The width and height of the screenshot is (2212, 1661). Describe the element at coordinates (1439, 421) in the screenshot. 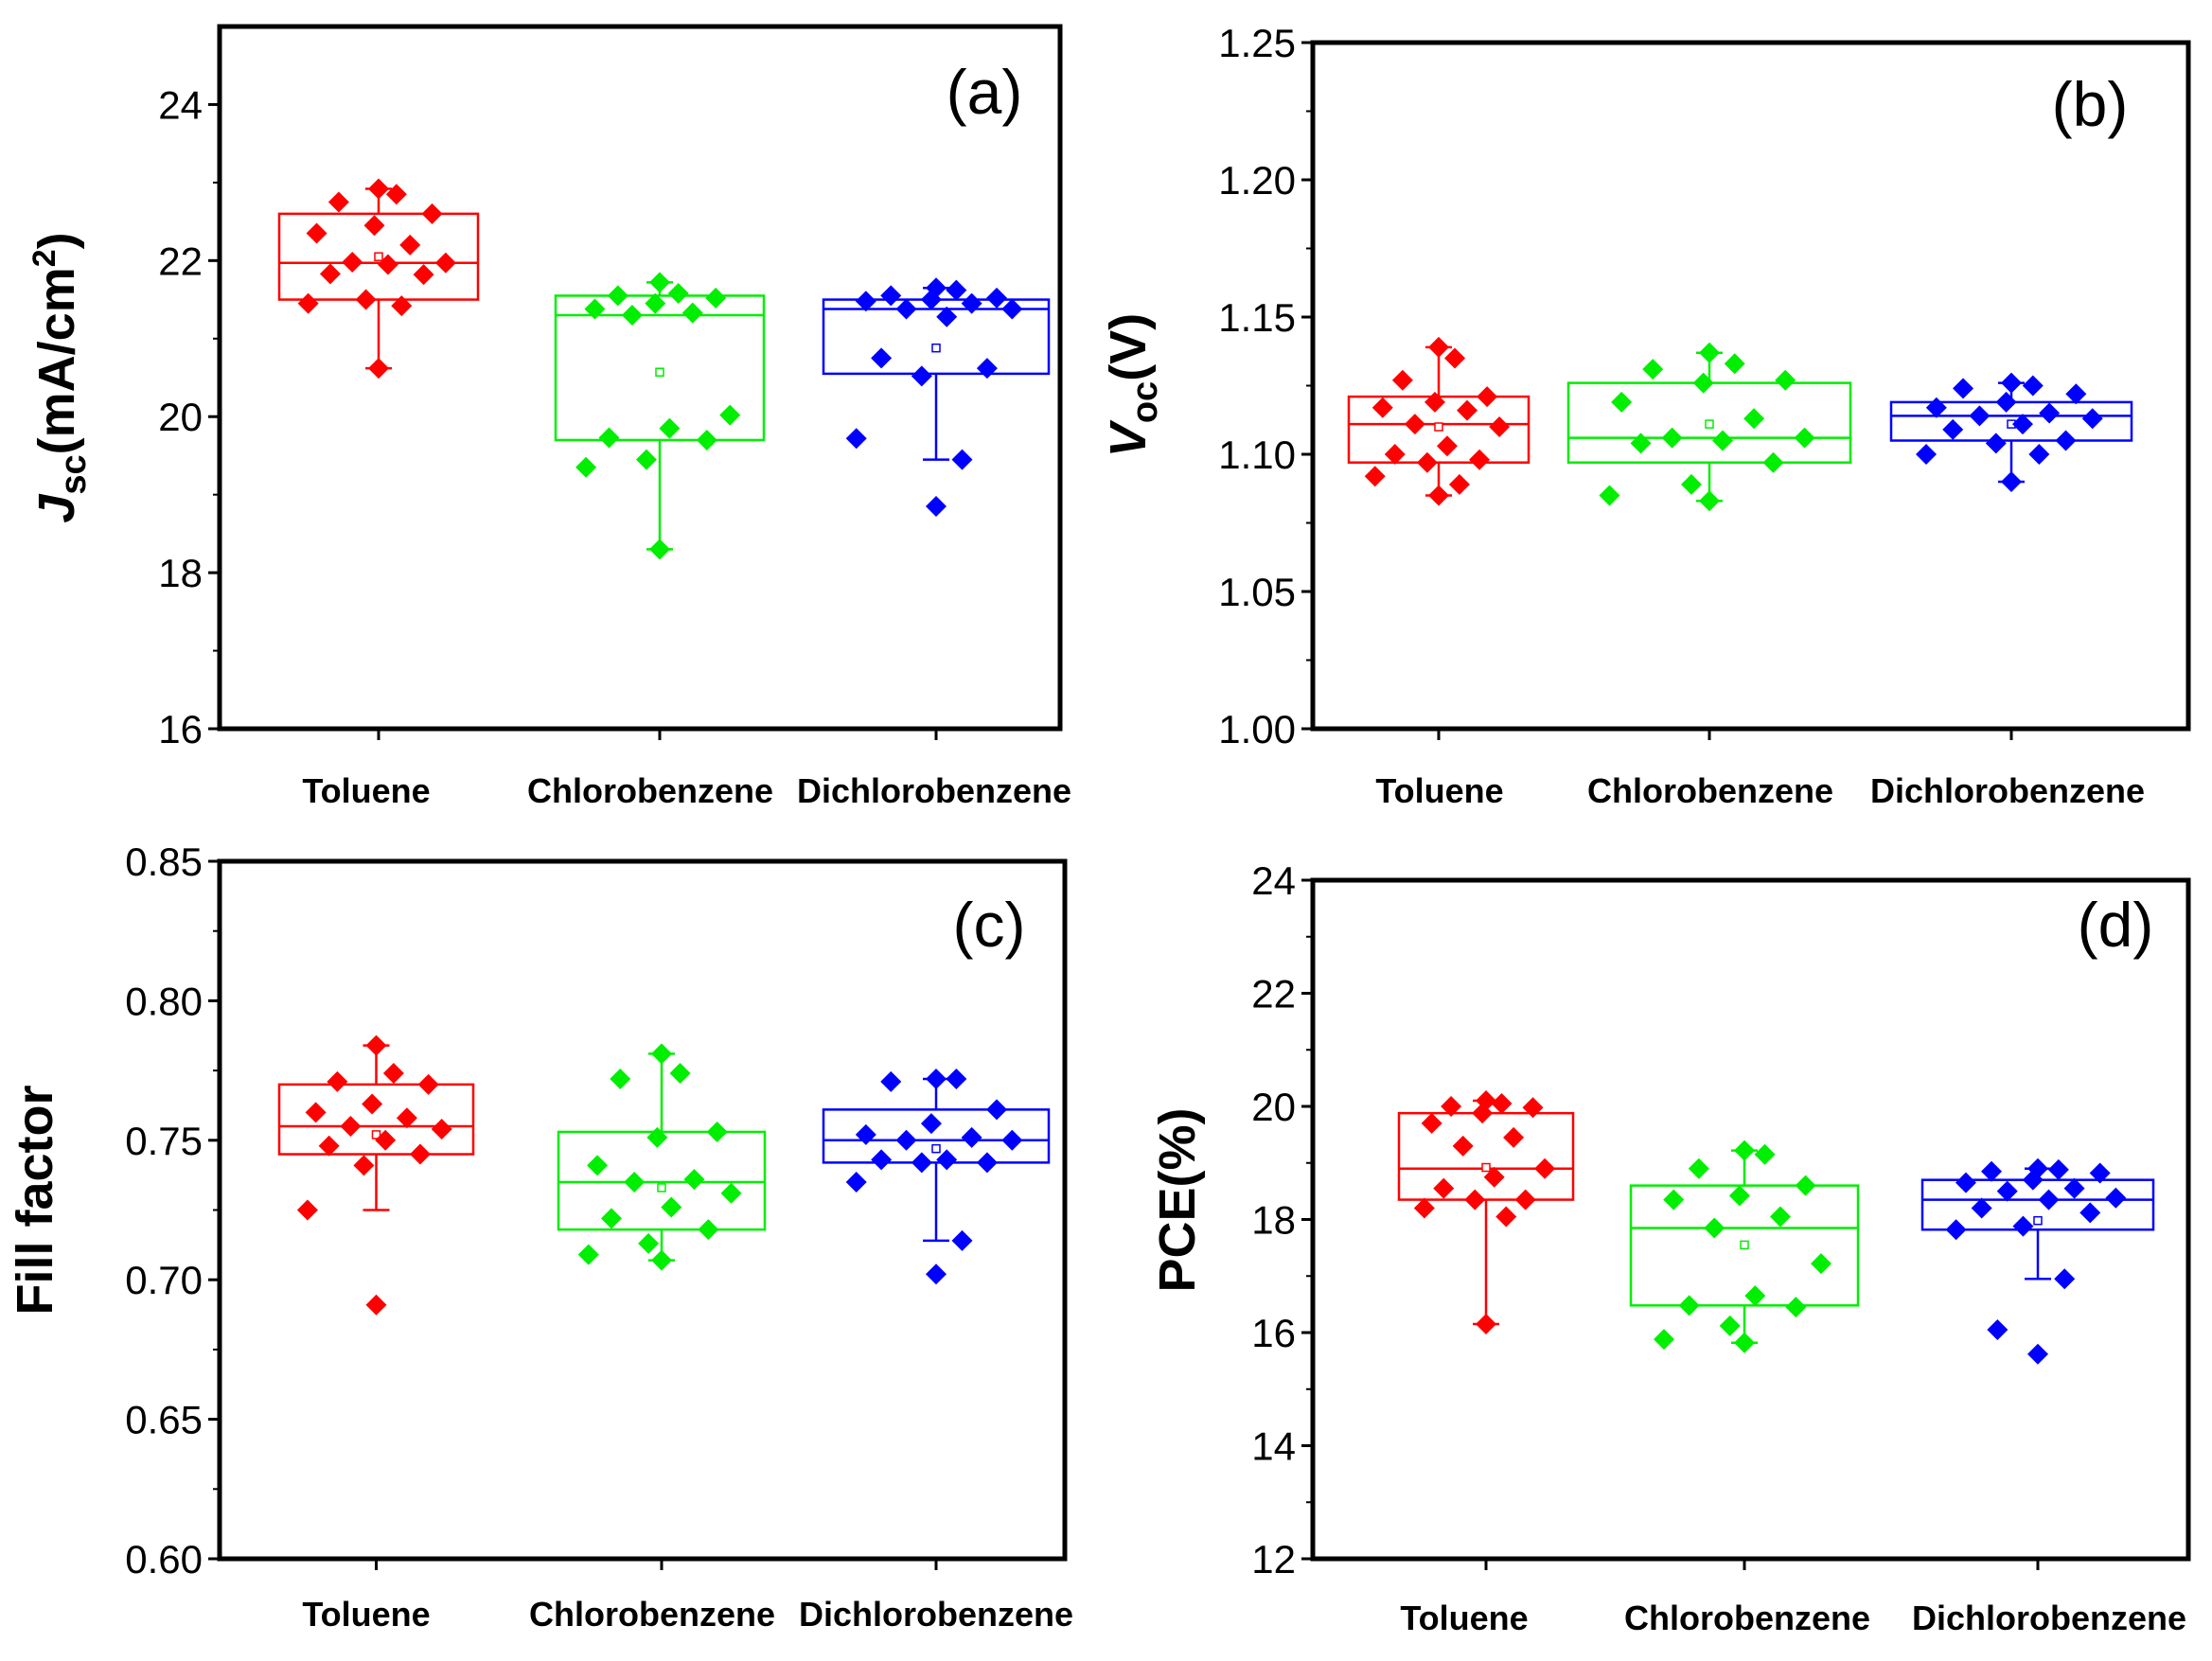

I see `box-toluene` at that location.